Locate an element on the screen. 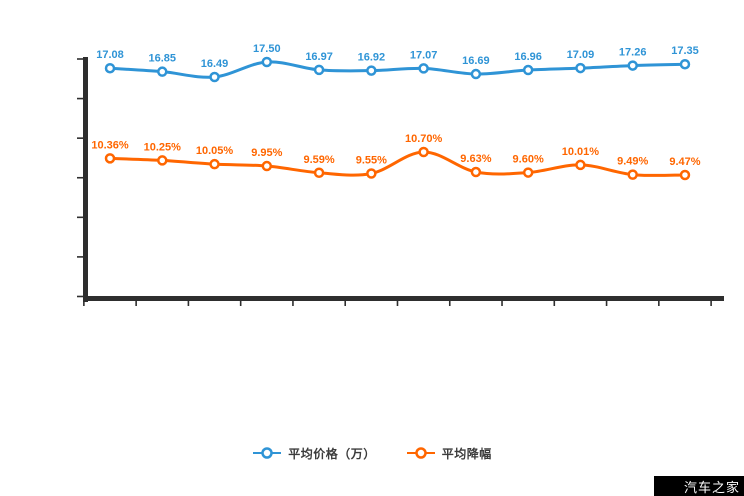  legend-item-average-discount: 平均降幅 is located at coordinates (449, 453).